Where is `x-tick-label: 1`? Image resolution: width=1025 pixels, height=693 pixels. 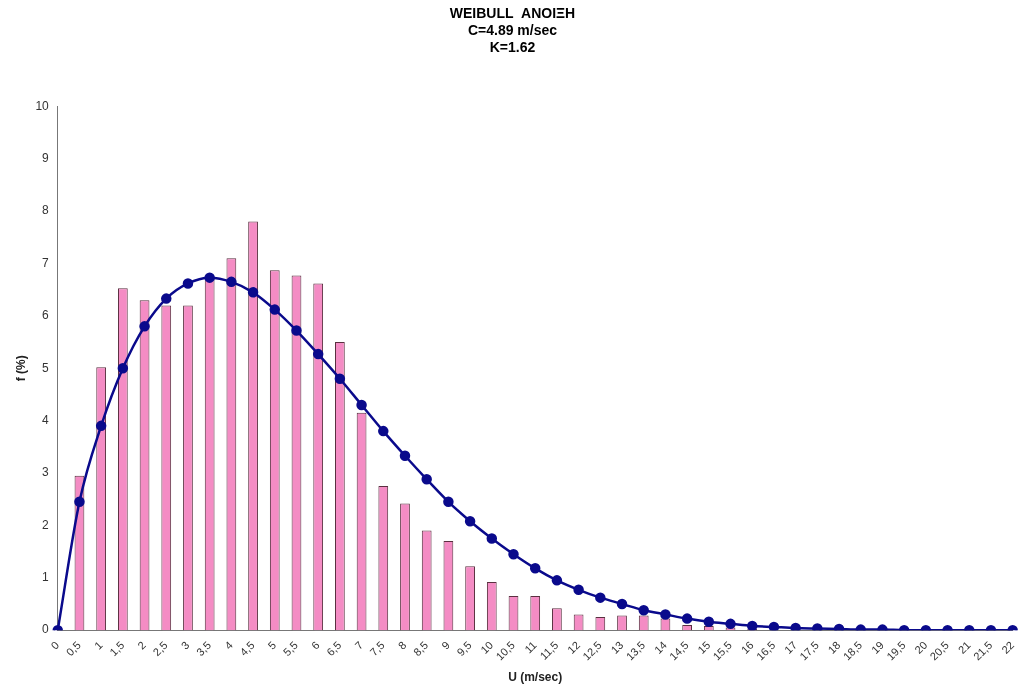
x-tick-label: 1 is located at coordinates (98, 645).